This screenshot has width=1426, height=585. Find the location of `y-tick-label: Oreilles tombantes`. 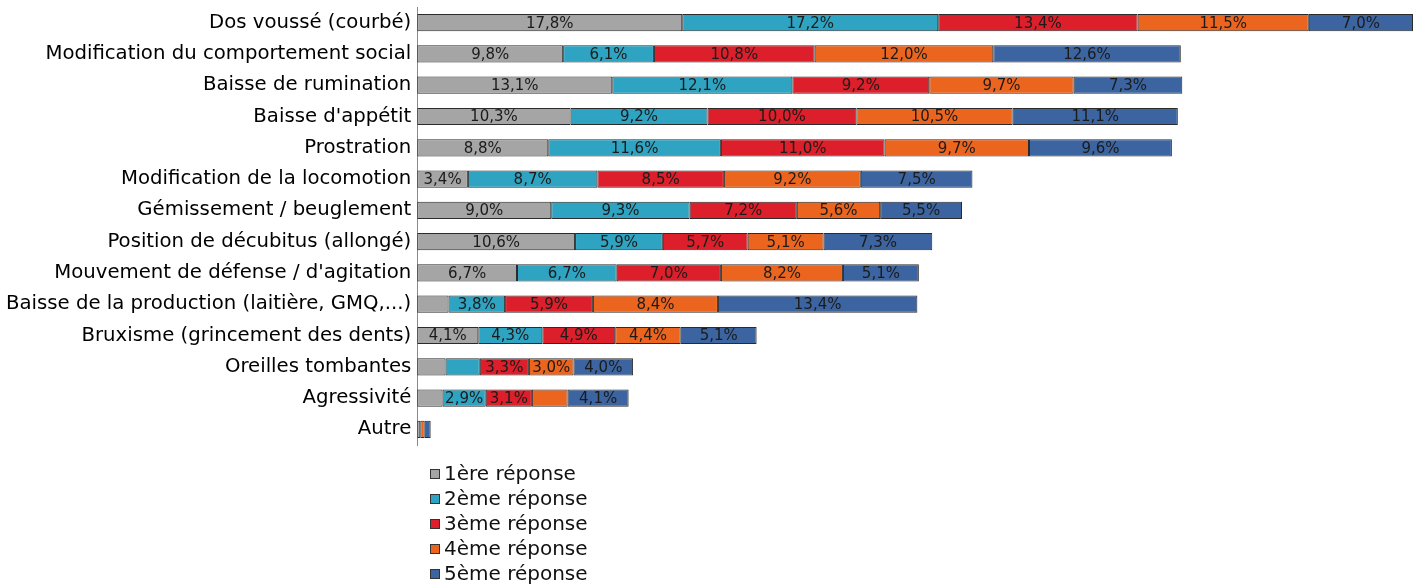

y-tick-label: Oreilles tombantes is located at coordinates (318, 365).